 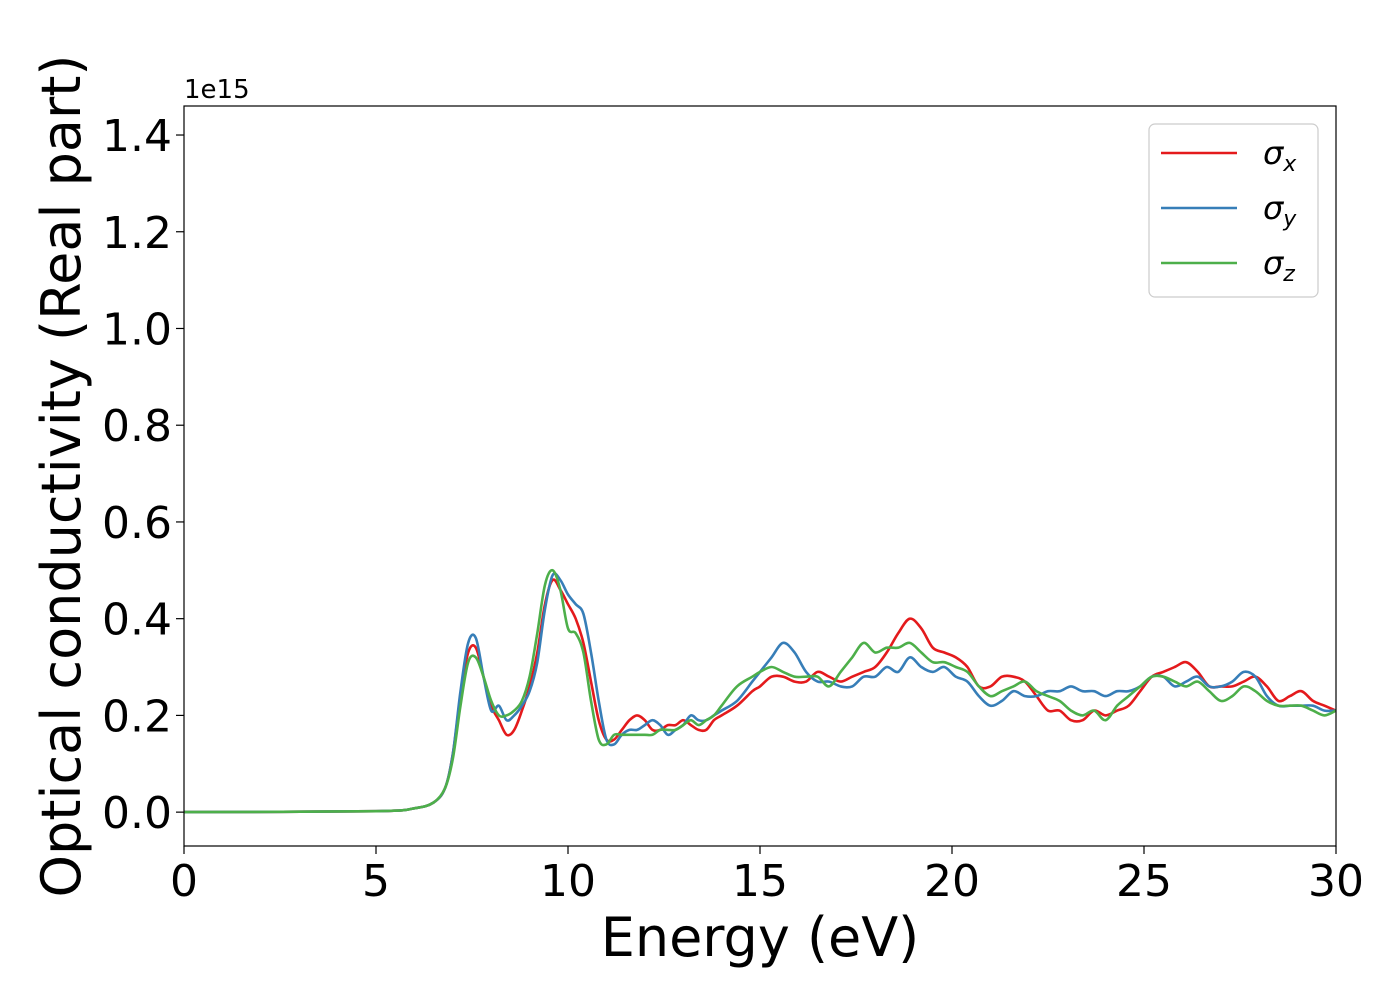 I want to click on y-tick-label: 0.2, so click(x=137, y=716).